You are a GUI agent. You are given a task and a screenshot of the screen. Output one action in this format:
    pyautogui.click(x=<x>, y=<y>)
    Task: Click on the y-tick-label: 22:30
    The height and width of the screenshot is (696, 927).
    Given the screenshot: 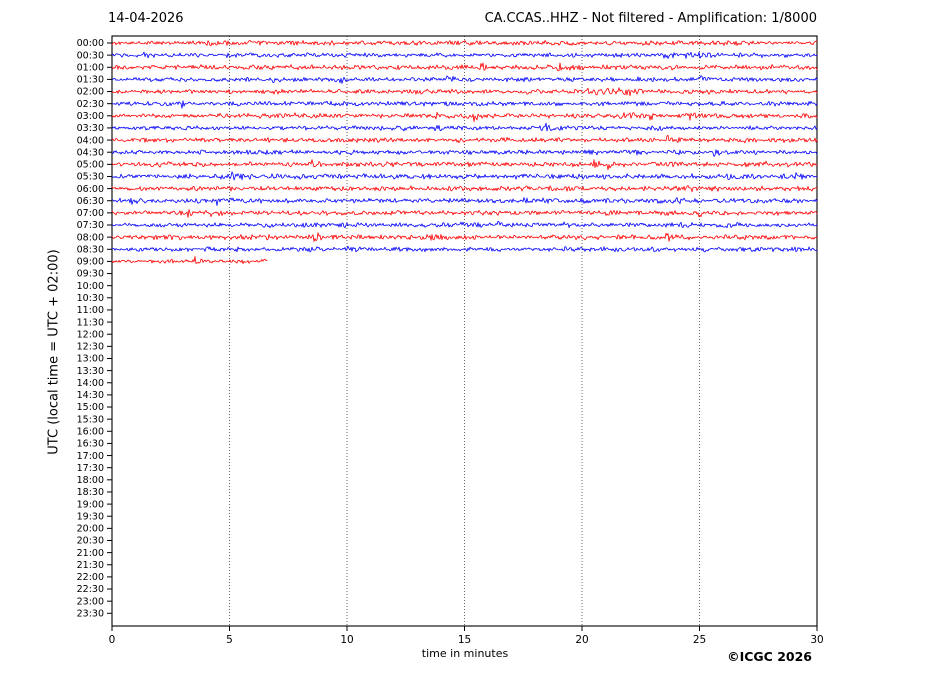 What is the action you would take?
    pyautogui.click(x=90, y=589)
    